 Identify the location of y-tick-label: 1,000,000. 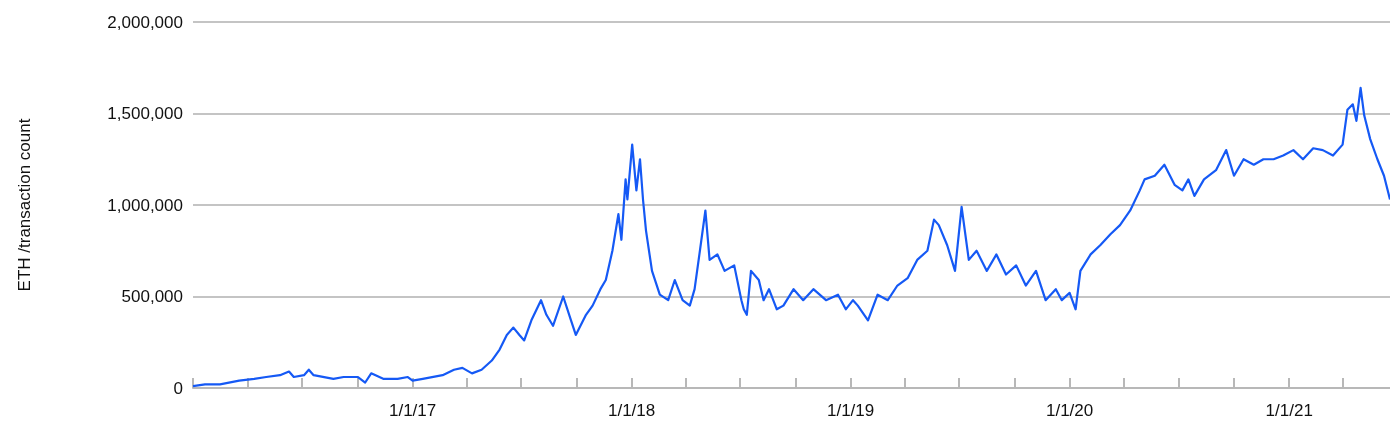
(145, 205).